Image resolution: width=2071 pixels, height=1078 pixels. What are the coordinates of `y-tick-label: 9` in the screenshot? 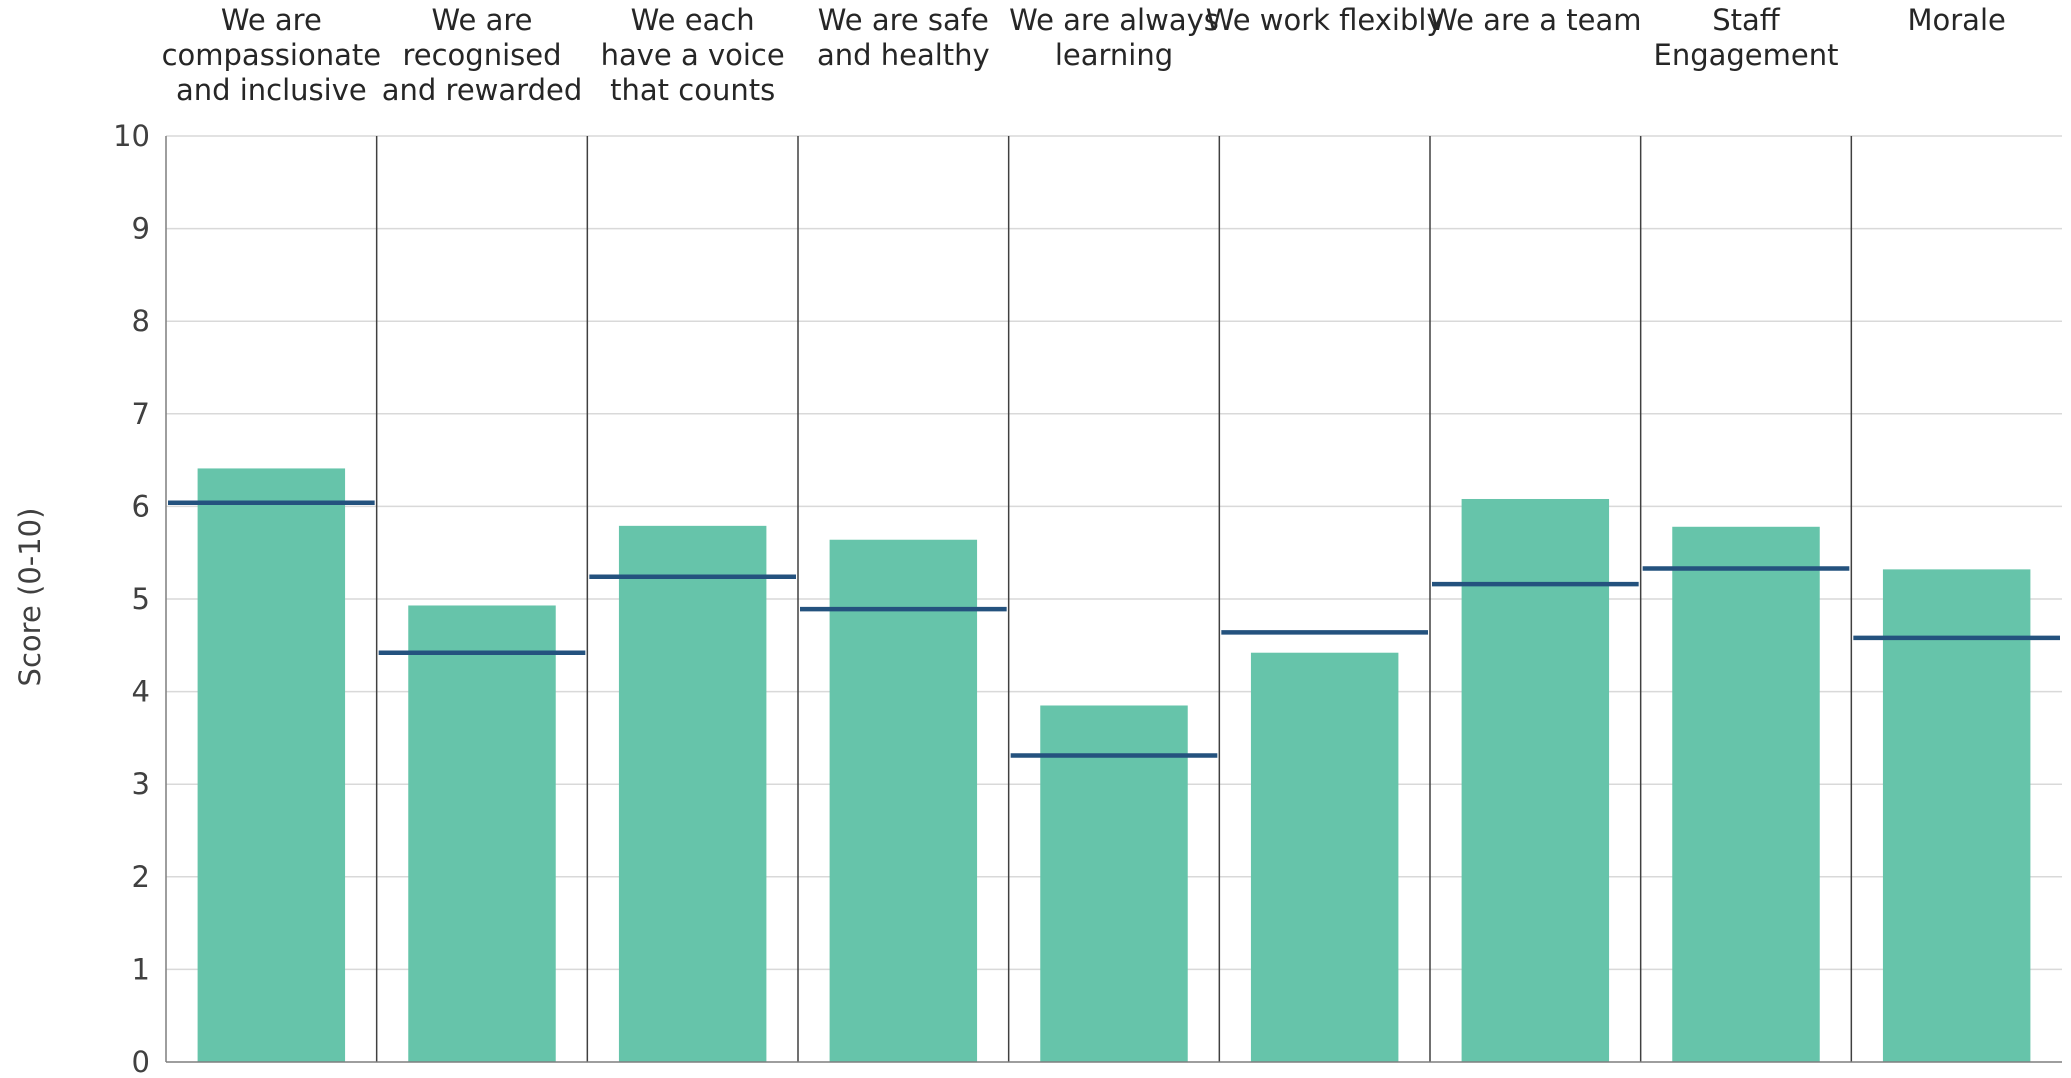 It's located at (141, 229).